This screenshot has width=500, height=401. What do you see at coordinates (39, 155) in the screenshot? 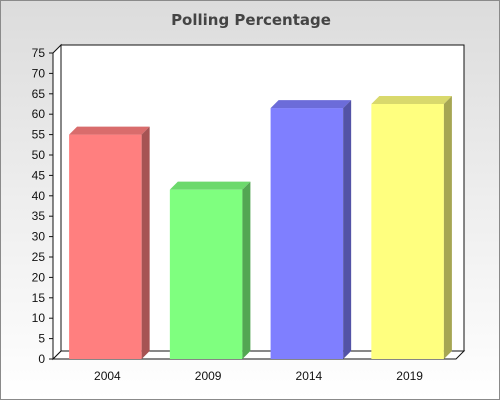
I see `y-tick-label: 50` at bounding box center [39, 155].